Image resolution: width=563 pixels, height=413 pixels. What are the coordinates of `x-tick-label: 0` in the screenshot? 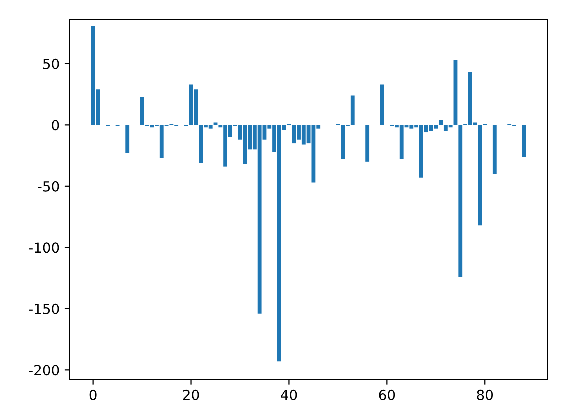 It's located at (93, 395).